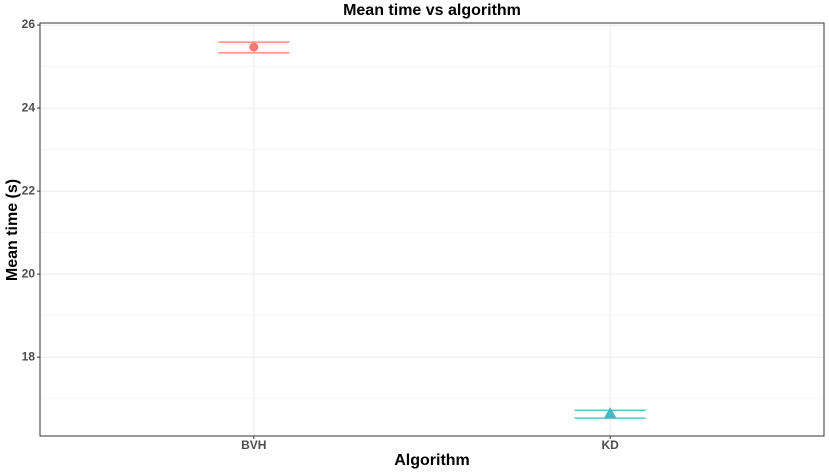  What do you see at coordinates (29, 273) in the screenshot?
I see `y-tick-label: 20` at bounding box center [29, 273].